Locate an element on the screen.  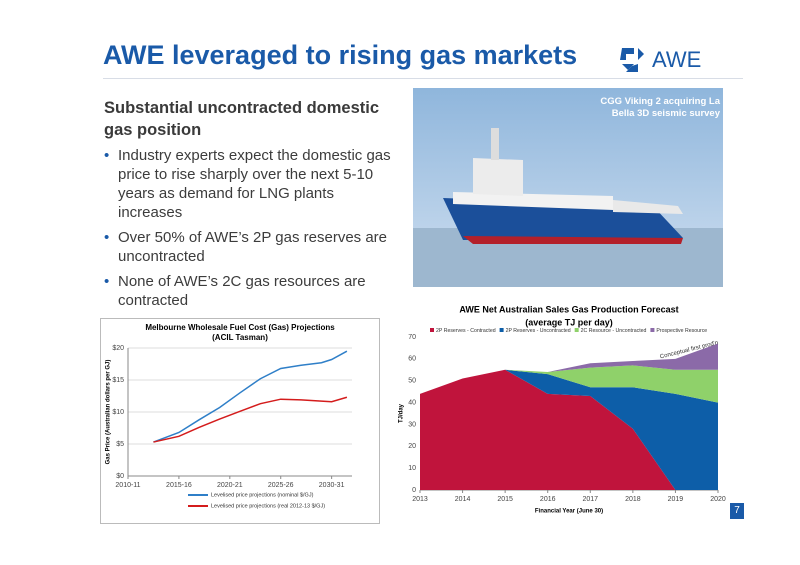
x-axis-label: Financial Year (June 30) is located at coordinates (569, 512).